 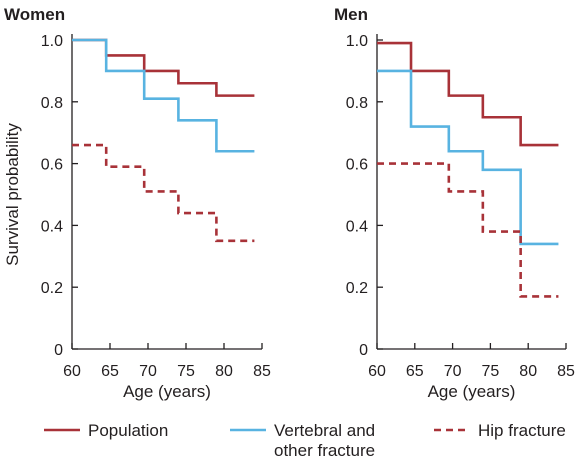 What do you see at coordinates (324, 450) in the screenshot?
I see `legend-label: other fracture` at bounding box center [324, 450].